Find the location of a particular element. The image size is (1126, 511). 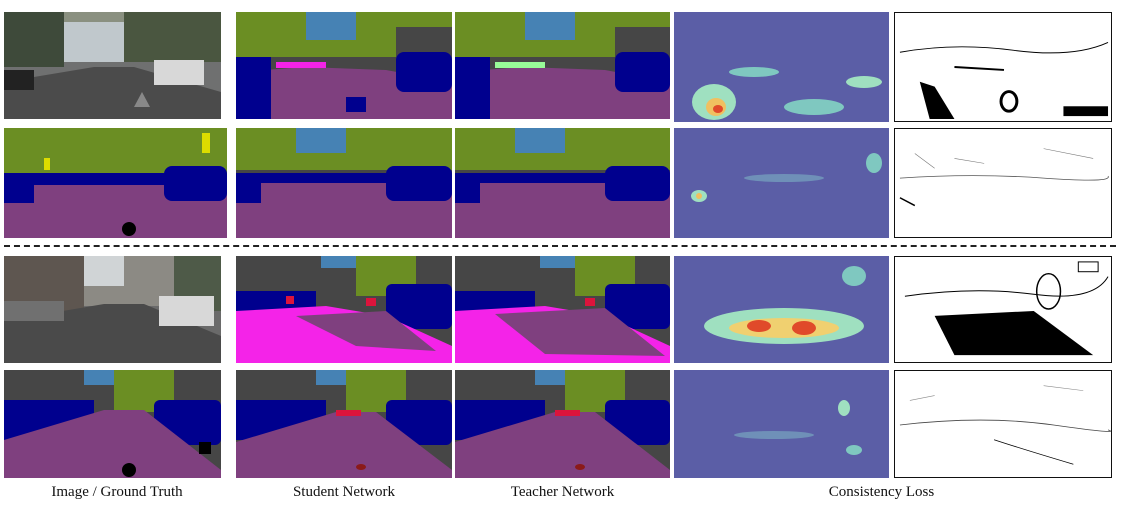

section-divider is located at coordinates (560, 246).